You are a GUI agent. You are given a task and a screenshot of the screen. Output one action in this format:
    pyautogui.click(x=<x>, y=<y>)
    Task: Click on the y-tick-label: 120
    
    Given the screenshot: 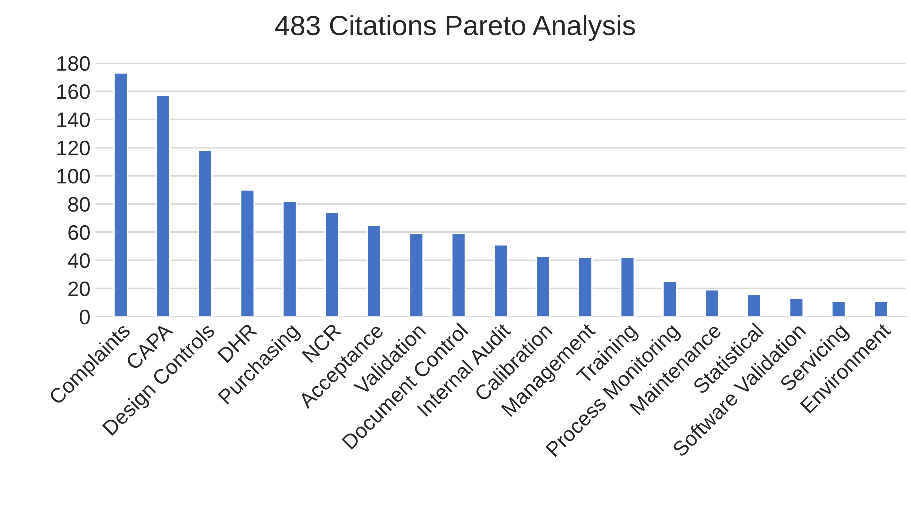 What is the action you would take?
    pyautogui.click(x=74, y=148)
    